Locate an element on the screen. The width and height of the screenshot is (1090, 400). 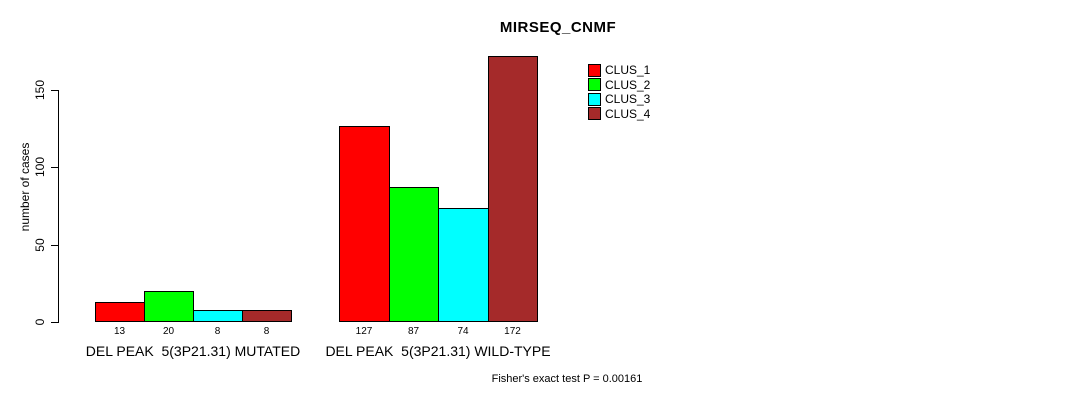
bar-clus_3-group1 is located at coordinates (218, 316).